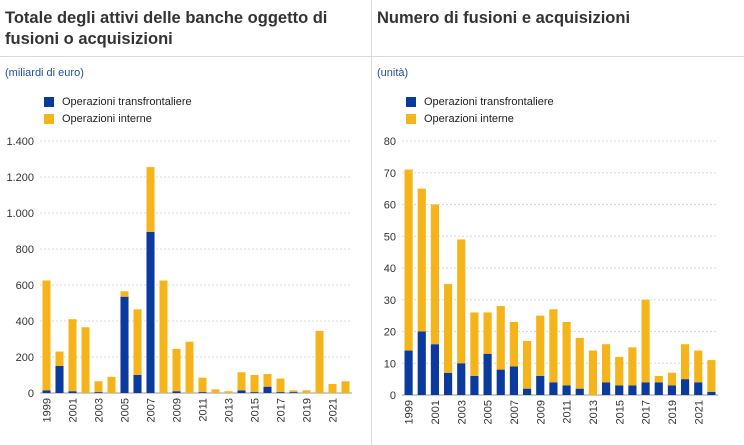 The width and height of the screenshot is (744, 445). What do you see at coordinates (185, 56) in the screenshot?
I see `title-rule-left` at bounding box center [185, 56].